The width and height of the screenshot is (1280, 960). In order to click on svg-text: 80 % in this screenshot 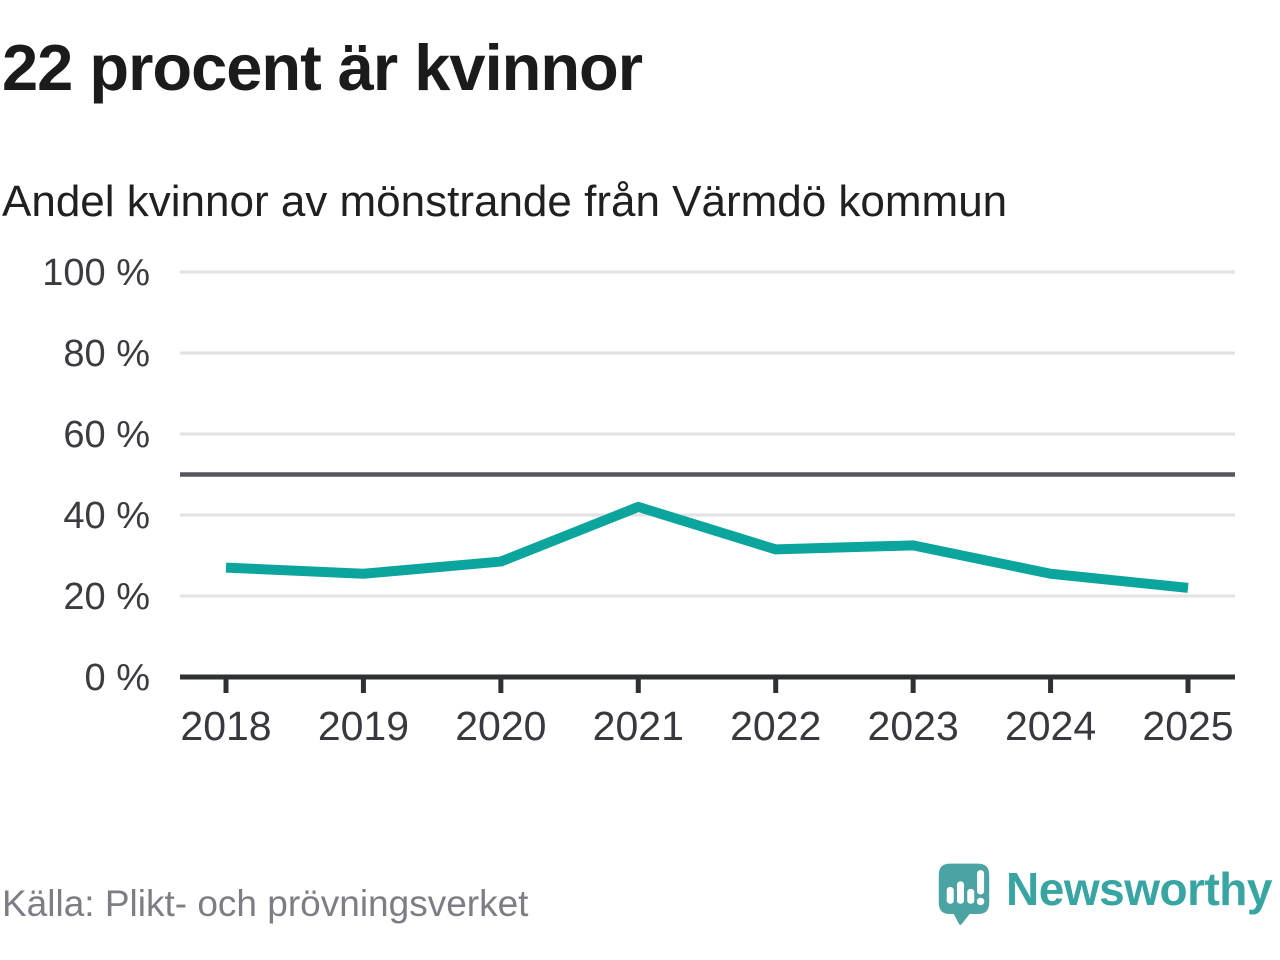, I will do `click(106, 354)`.